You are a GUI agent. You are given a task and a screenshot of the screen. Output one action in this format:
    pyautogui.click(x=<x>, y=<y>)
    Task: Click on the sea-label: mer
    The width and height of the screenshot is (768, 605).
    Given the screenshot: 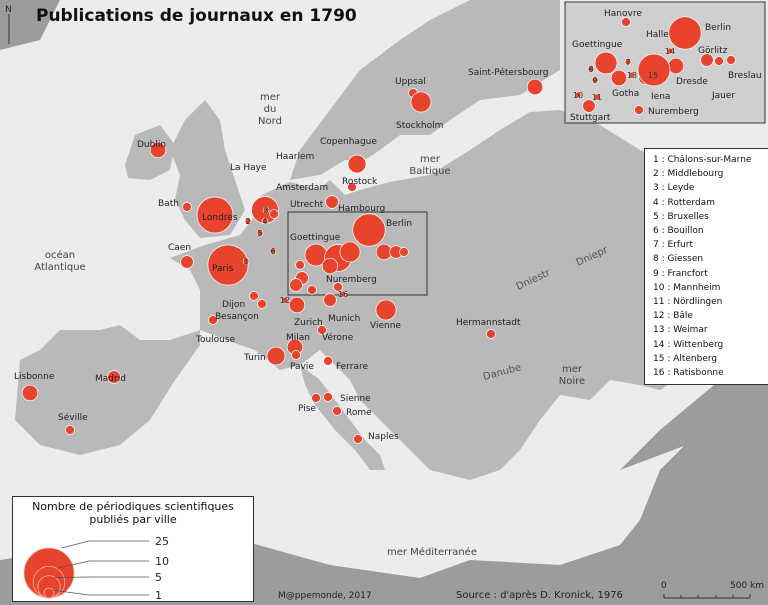 What is the action you would take?
    pyautogui.click(x=572, y=369)
    